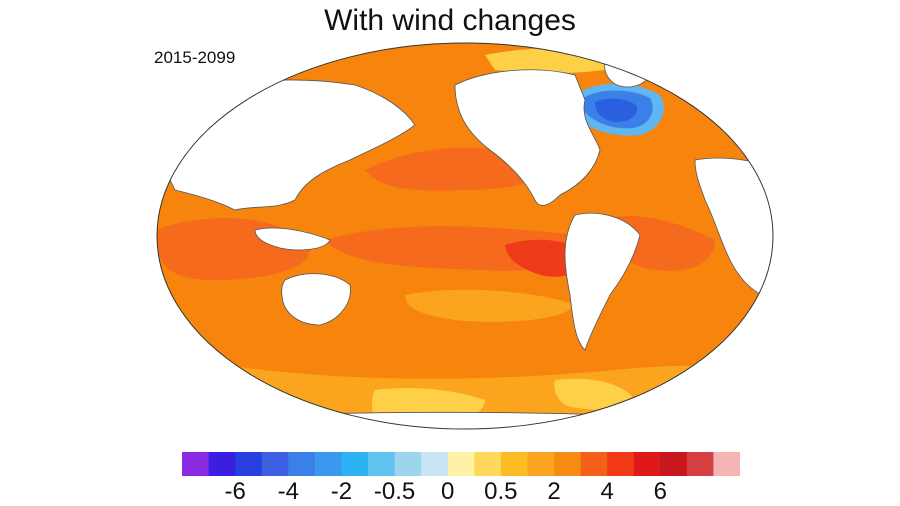  I want to click on land-maritime-continent, so click(292, 239).